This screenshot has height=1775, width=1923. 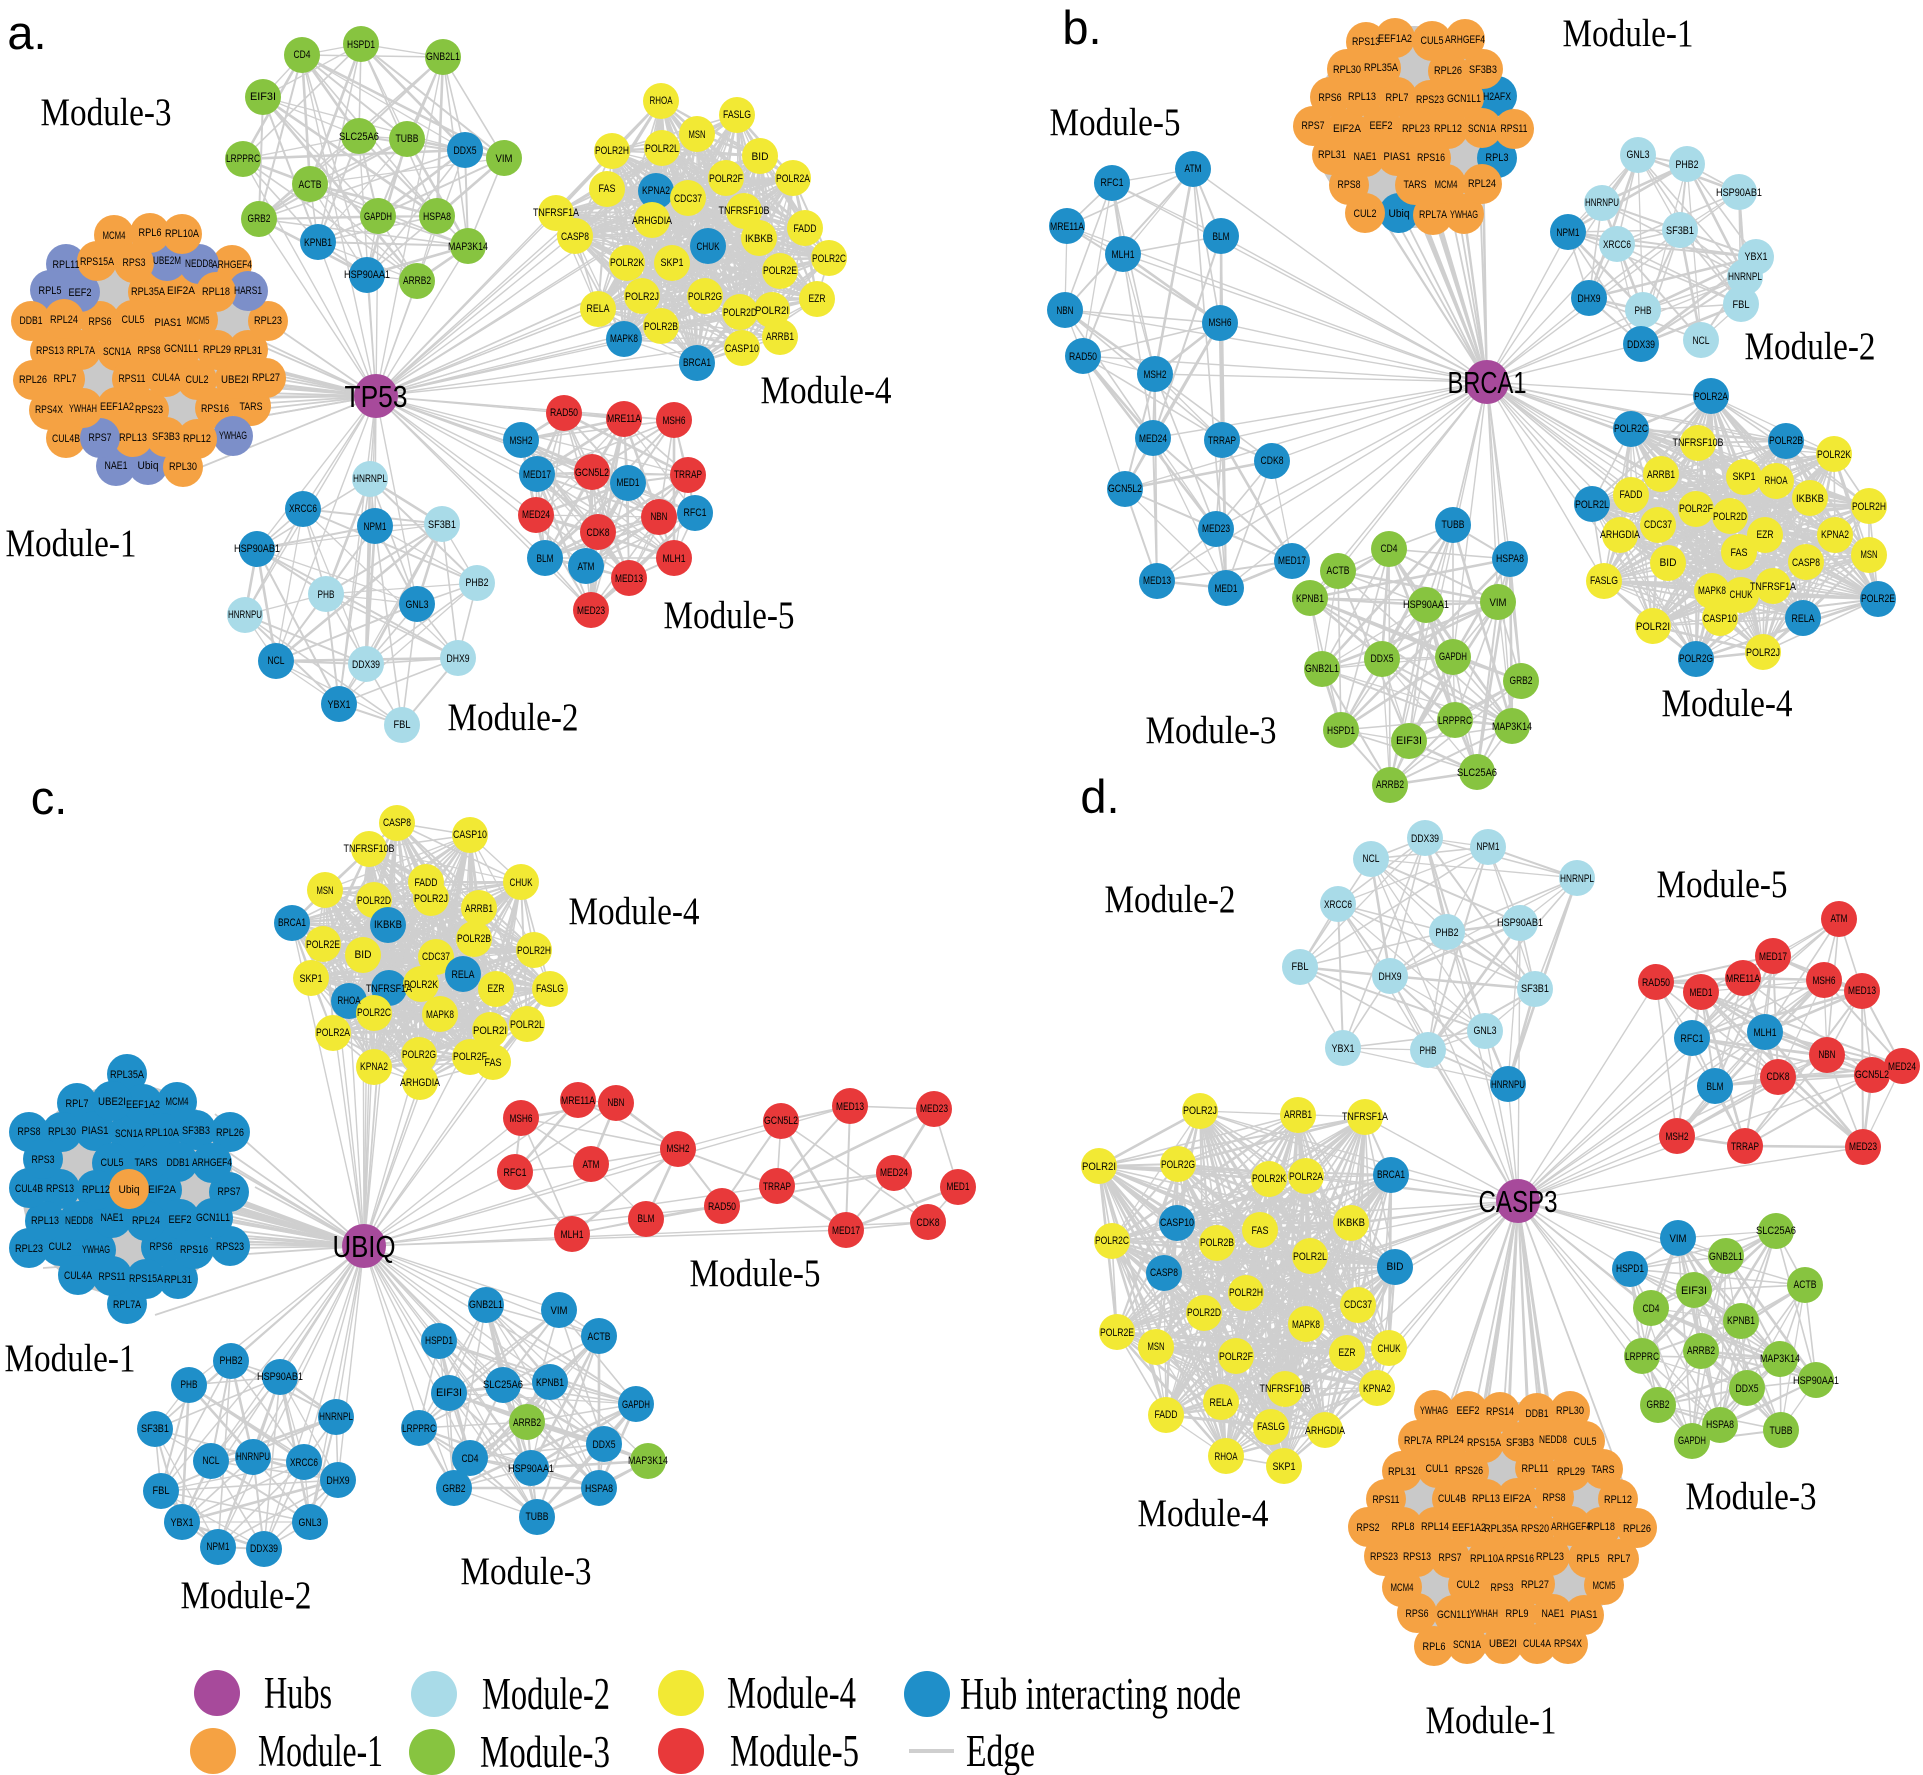 I want to click on svg-text: ARHGDIA, so click(x=652, y=221).